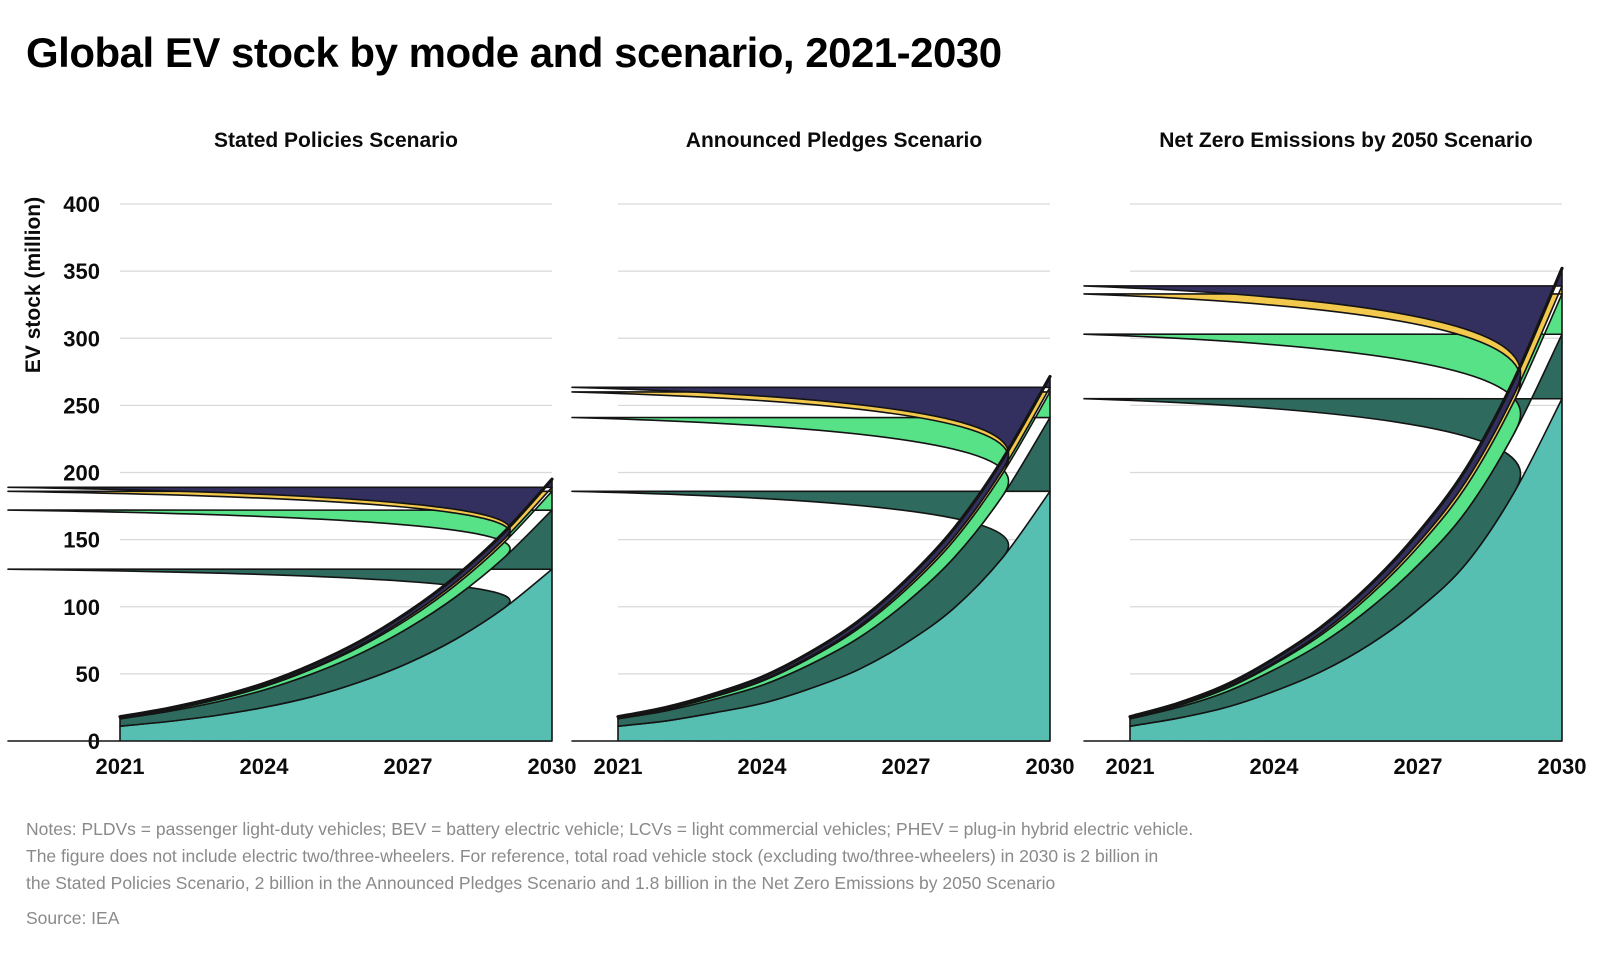 Image resolution: width=1600 pixels, height=959 pixels. I want to click on panel-title-stated-policies: Stated Policies Scenario, so click(336, 141).